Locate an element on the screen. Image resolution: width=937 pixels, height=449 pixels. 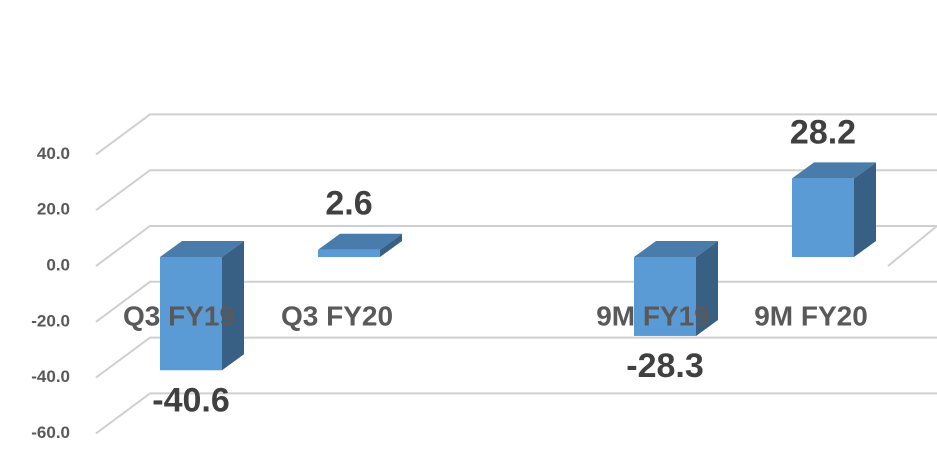
data-label: -28.3 is located at coordinates (665, 366).